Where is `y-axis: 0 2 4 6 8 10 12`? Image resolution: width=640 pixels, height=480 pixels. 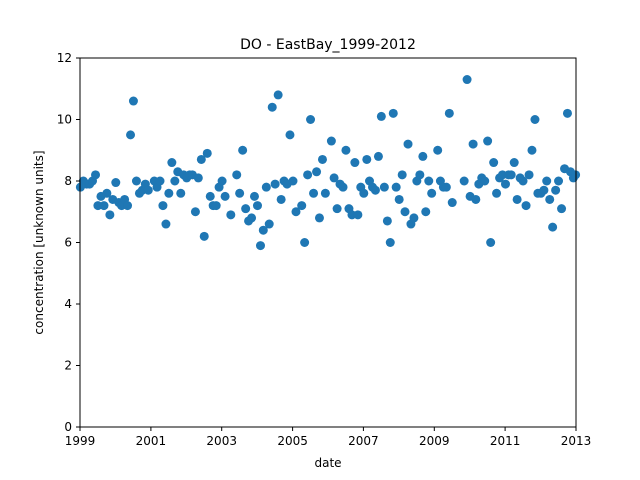
y-axis: 0 2 4 6 8 10 12 is located at coordinates (68, 242).